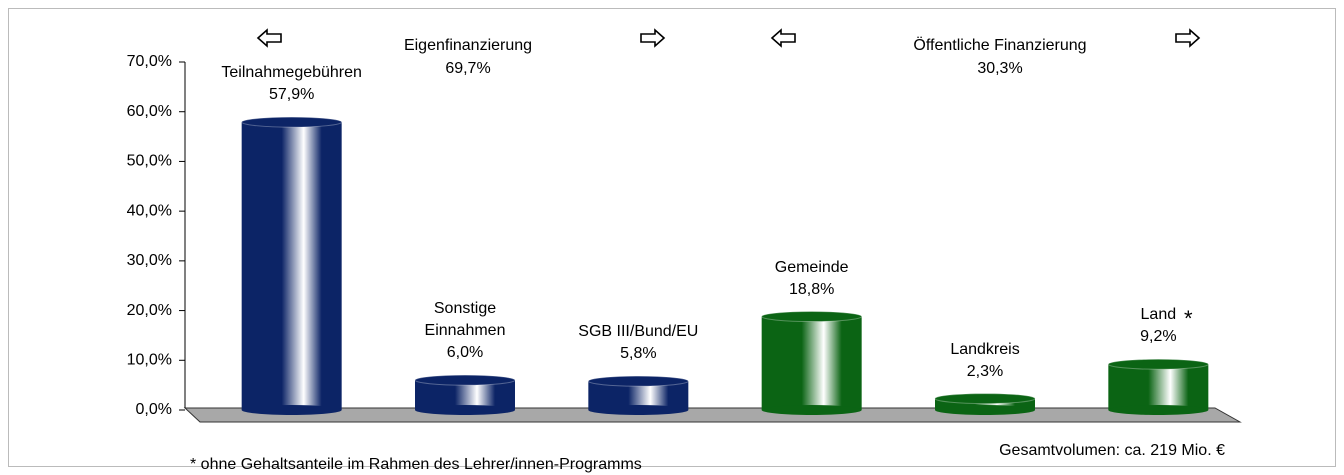 Image resolution: width=1344 pixels, height=475 pixels. Describe the element at coordinates (291, 95) in the screenshot. I see `value-label: 57,9%` at that location.